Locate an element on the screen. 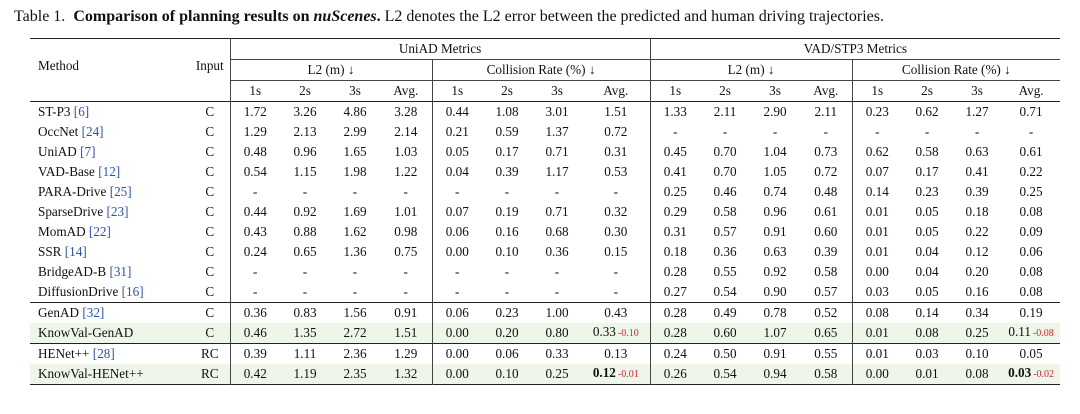 Image resolution: width=1080 pixels, height=414 pixels. cell-value: 0.71 is located at coordinates (1031, 111).